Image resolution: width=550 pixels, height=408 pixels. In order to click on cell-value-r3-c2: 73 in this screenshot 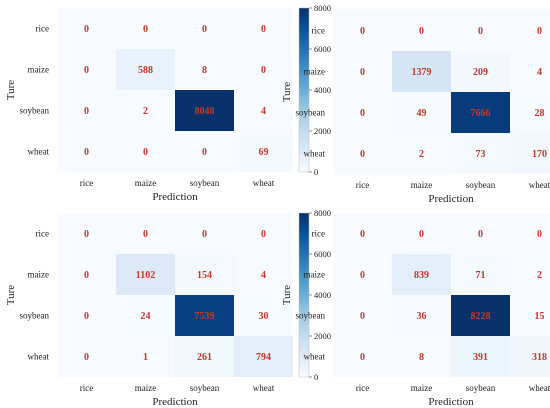, I will do `click(481, 154)`.